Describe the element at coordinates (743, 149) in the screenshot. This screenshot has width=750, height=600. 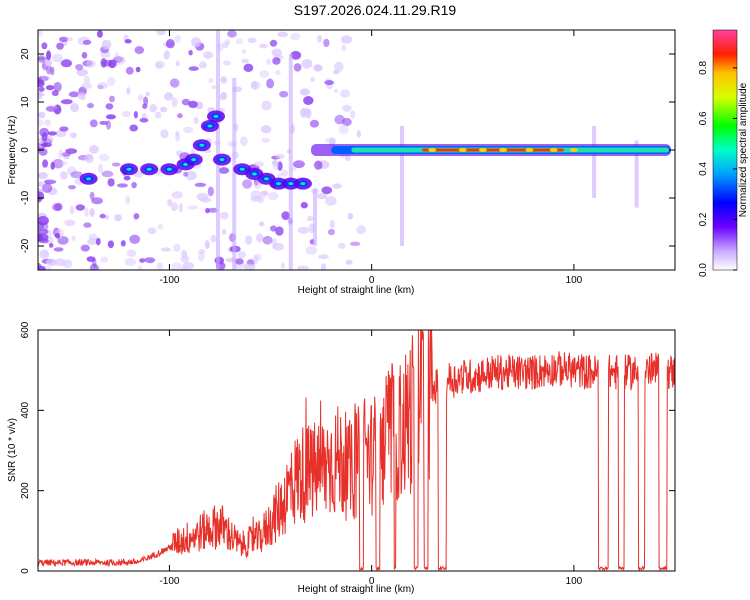
I see `colorbar-label: Normalized spectral amplitude` at that location.